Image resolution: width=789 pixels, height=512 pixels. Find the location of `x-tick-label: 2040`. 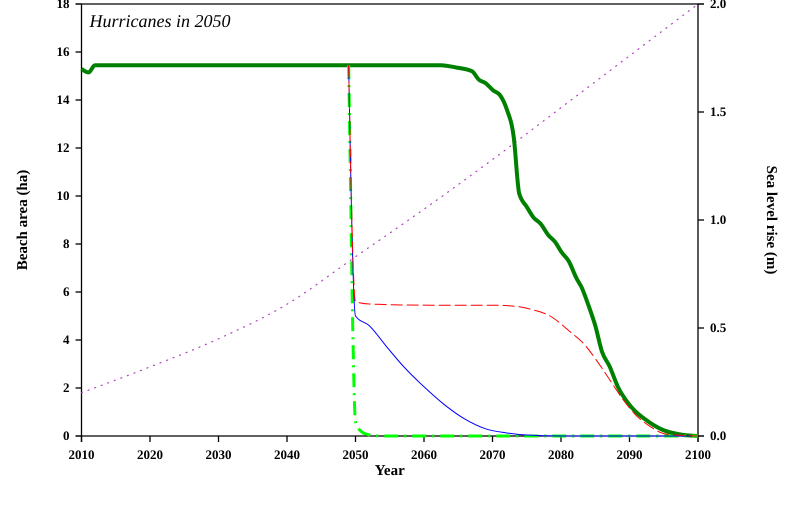

x-tick-label: 2040 is located at coordinates (287, 454).